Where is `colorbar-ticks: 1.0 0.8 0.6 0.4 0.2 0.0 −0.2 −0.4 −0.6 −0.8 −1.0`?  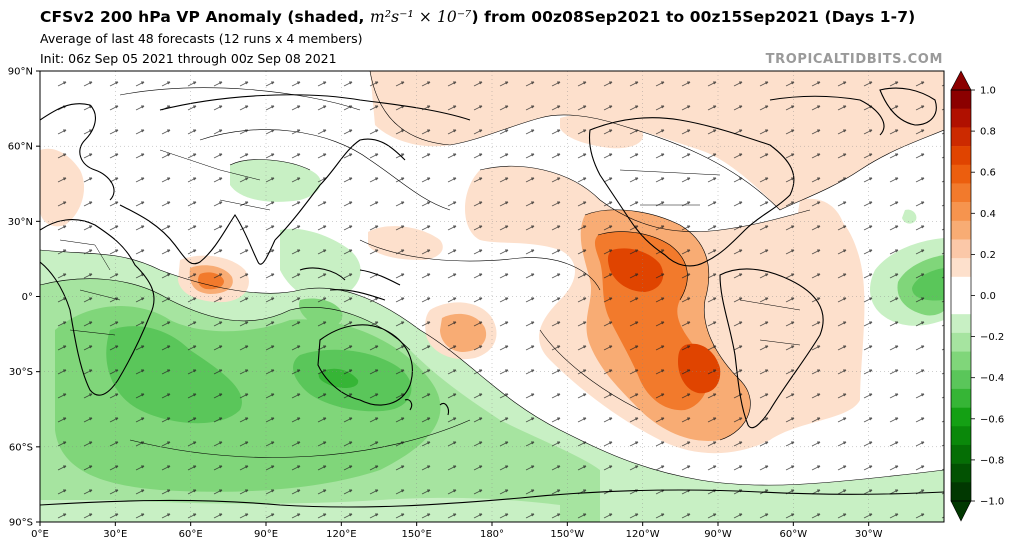 colorbar-ticks: 1.0 0.8 0.6 0.4 0.2 0.0 −0.2 −0.4 −0.6 −0.8 −1.0 is located at coordinates (987, 297).